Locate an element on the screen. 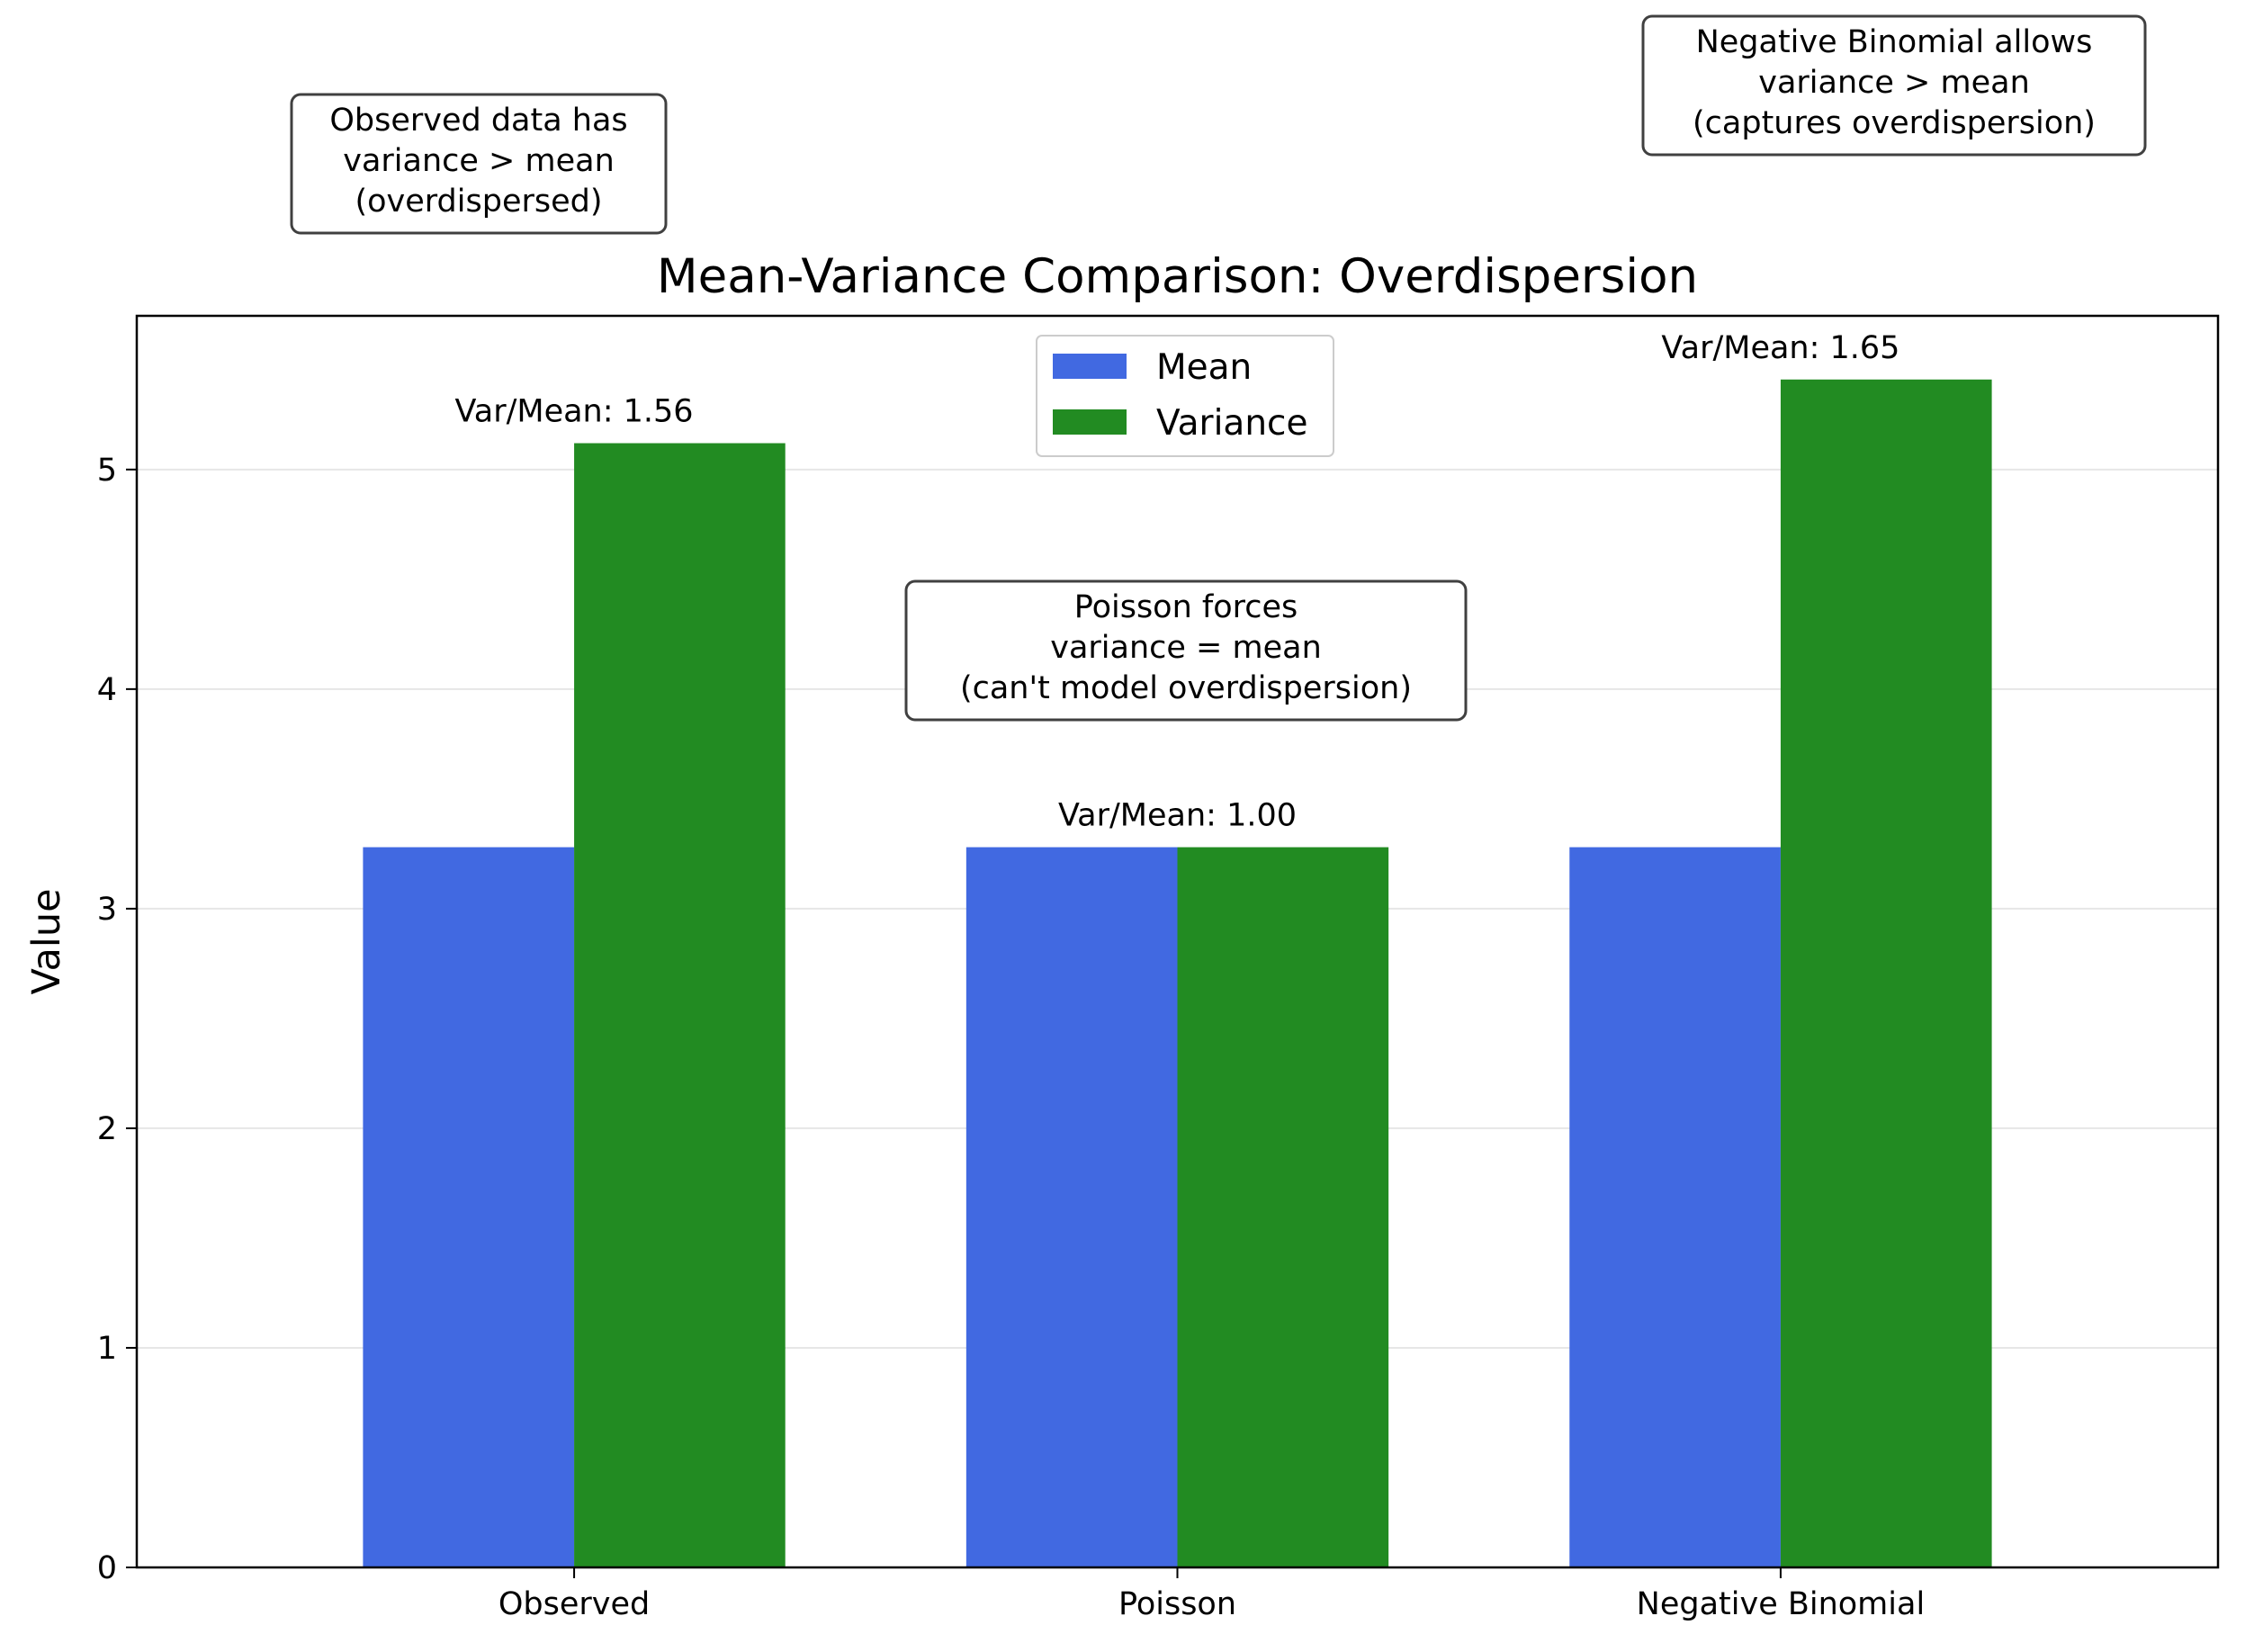  bar-mean-negative-binomial is located at coordinates (1675, 1207).